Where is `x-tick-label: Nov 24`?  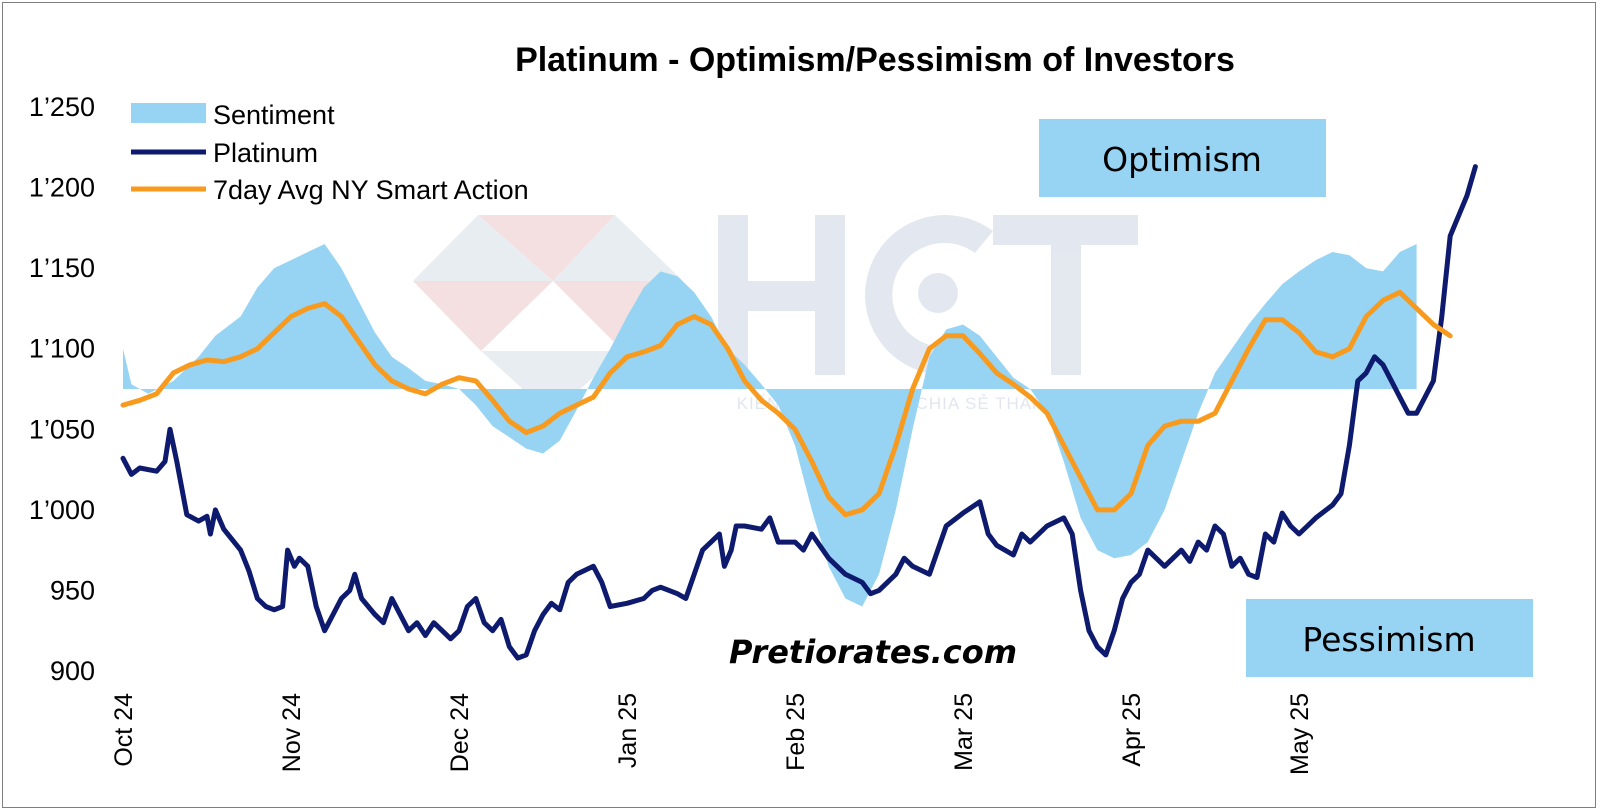 x-tick-label: Nov 24 is located at coordinates (292, 732).